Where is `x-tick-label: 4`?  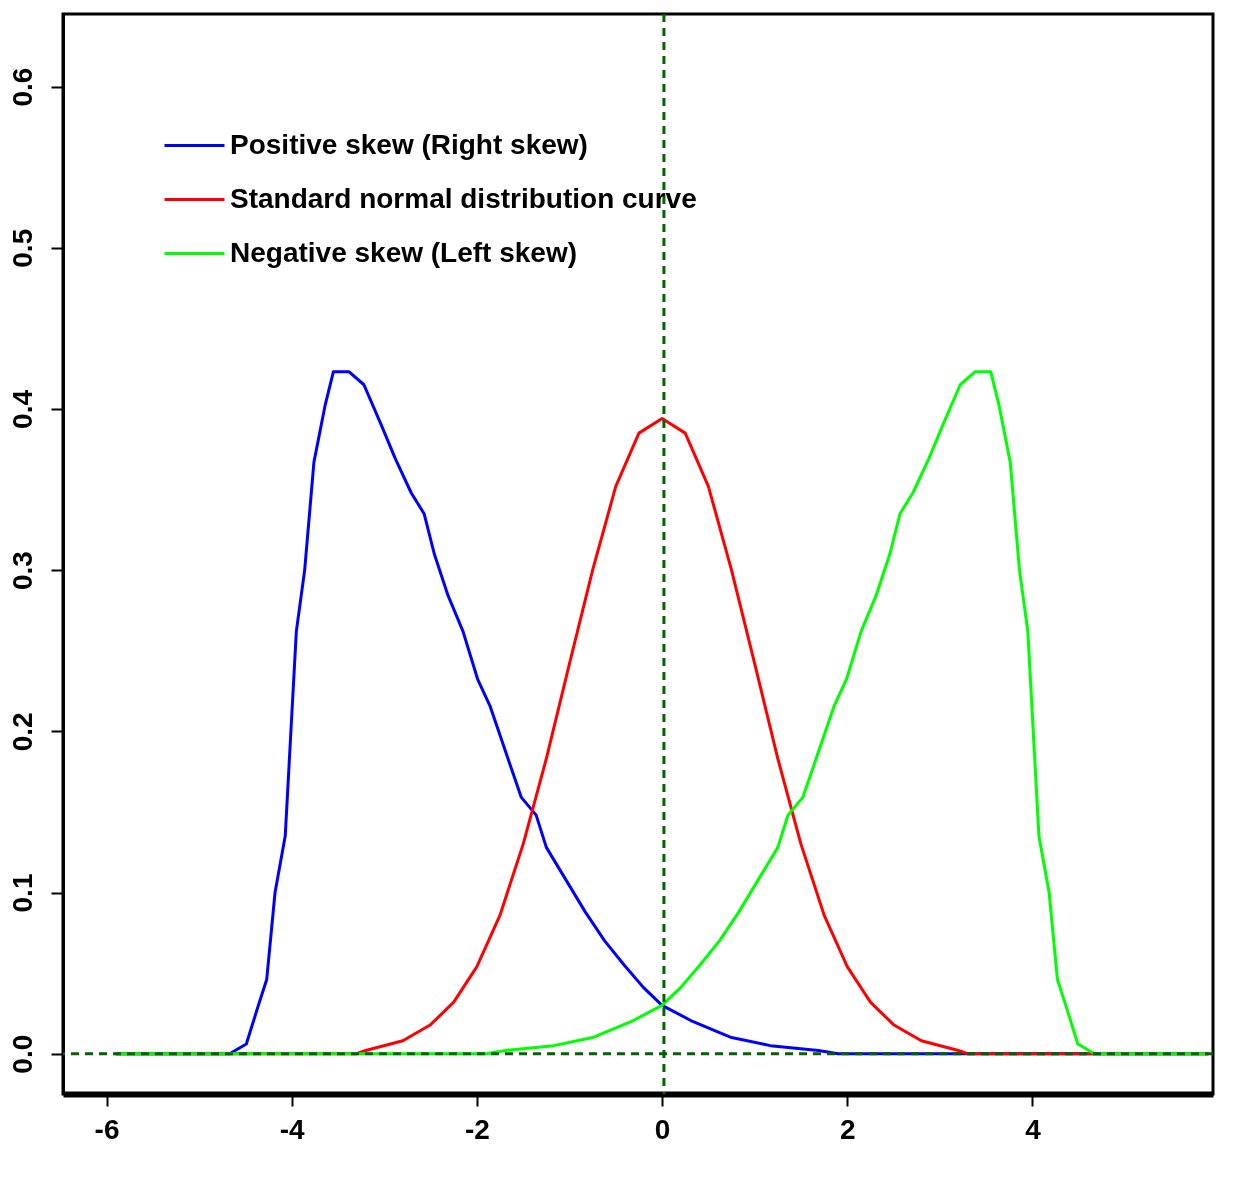 x-tick-label: 4 is located at coordinates (1033, 1129).